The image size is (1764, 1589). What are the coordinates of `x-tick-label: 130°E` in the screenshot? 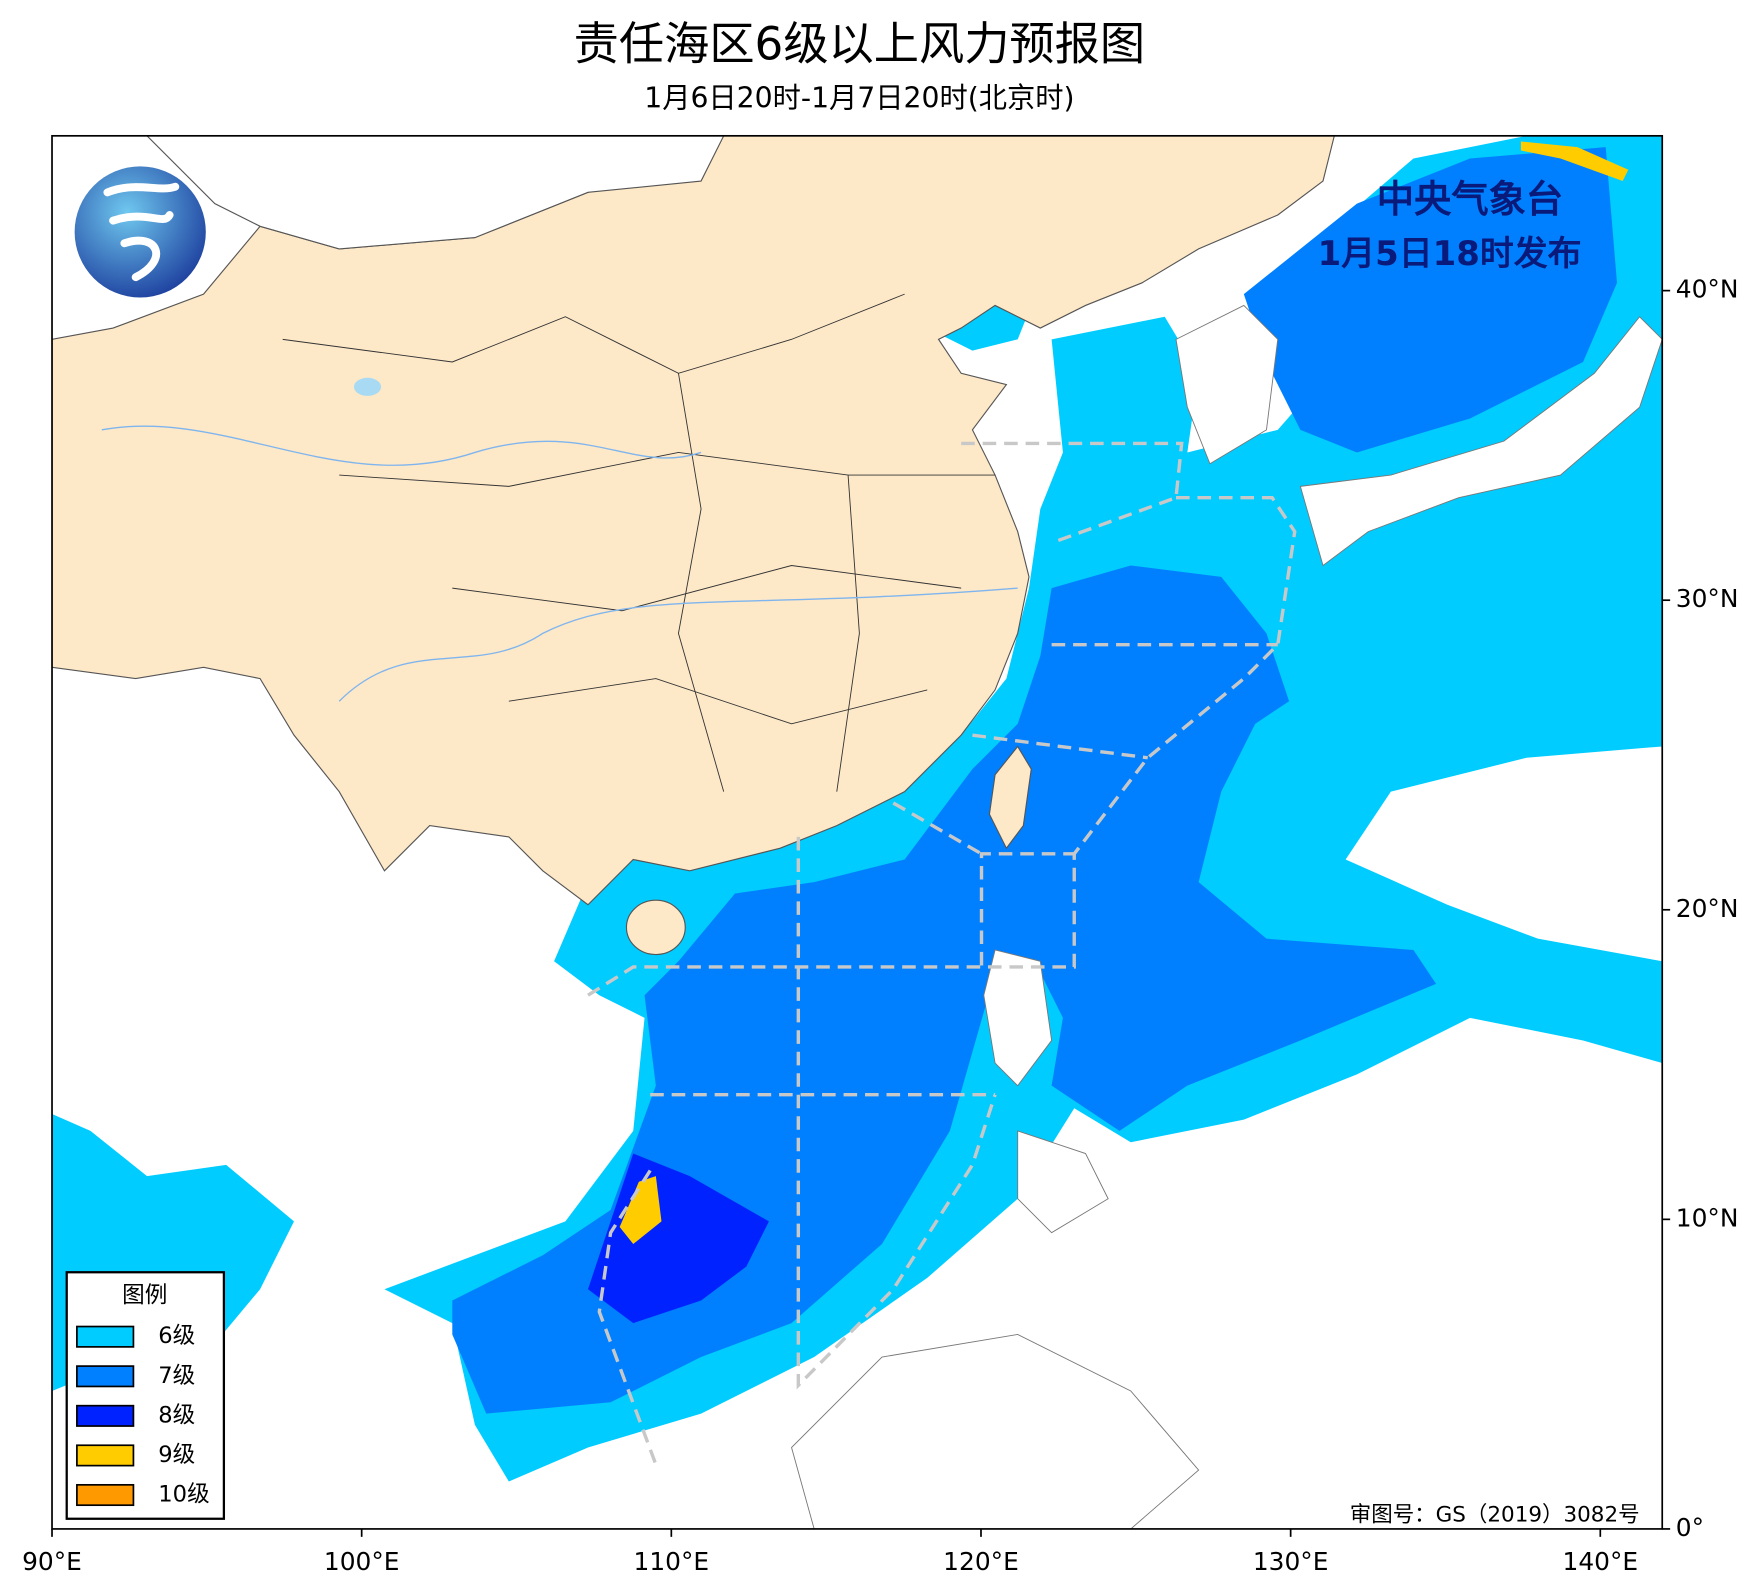 It's located at (1291, 1561).